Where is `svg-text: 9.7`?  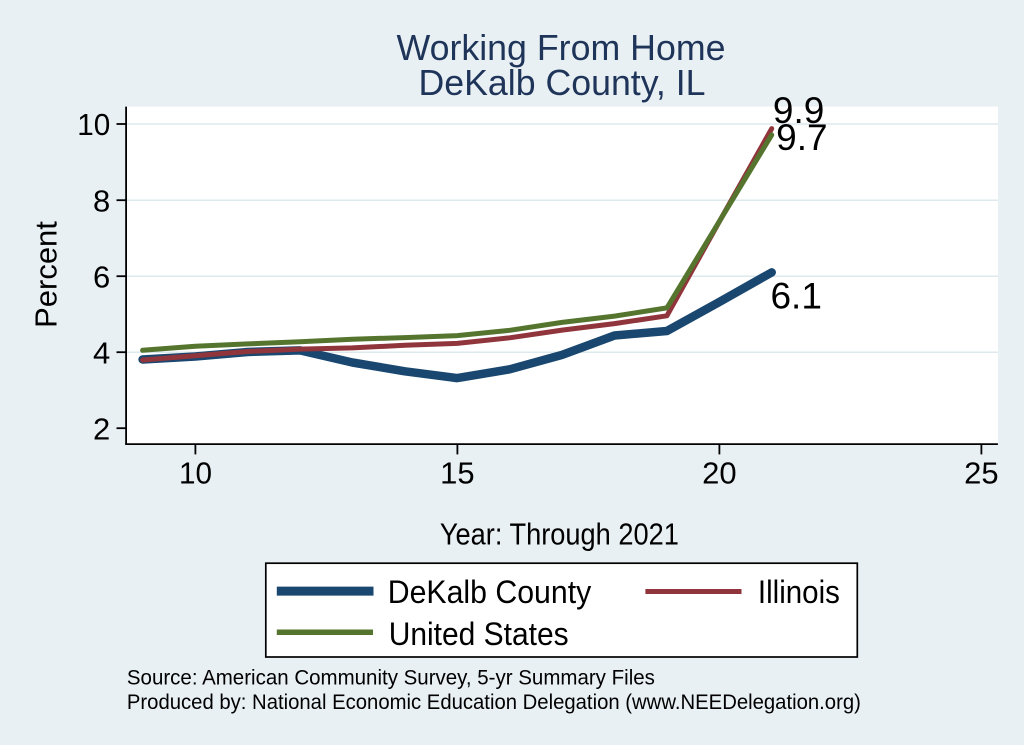 svg-text: 9.7 is located at coordinates (801, 137).